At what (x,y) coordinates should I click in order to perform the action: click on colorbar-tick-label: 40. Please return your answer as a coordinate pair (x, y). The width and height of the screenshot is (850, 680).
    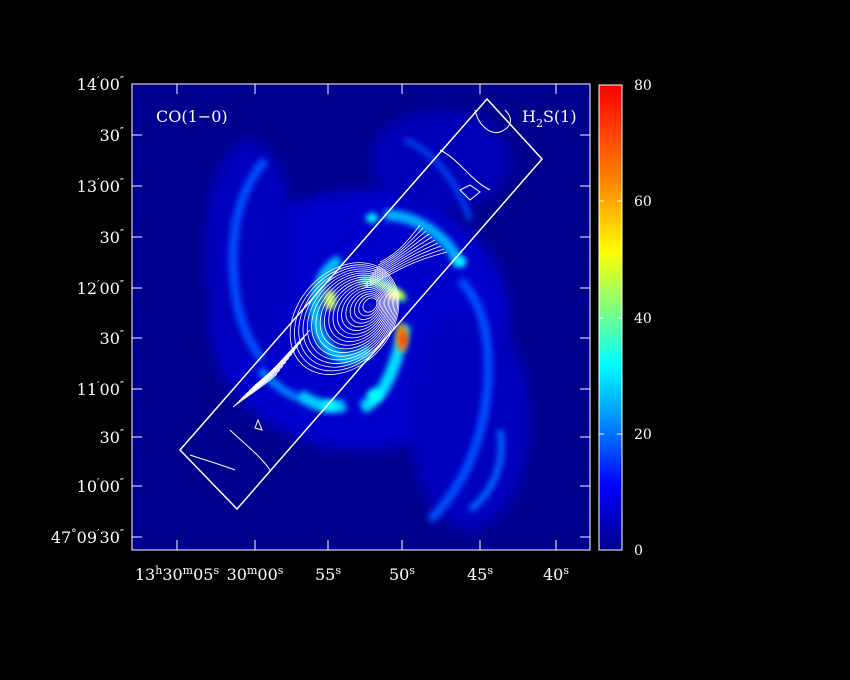
    Looking at the image, I should click on (643, 319).